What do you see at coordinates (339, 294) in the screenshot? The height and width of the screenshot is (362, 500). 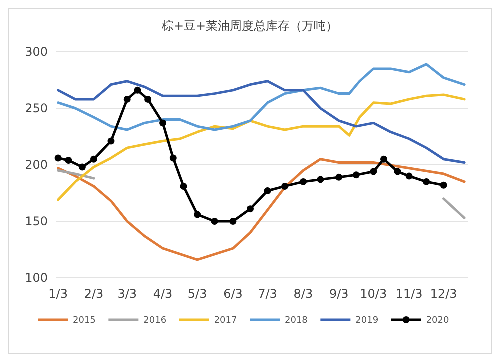 I see `x-tick-label: 9/3` at bounding box center [339, 294].